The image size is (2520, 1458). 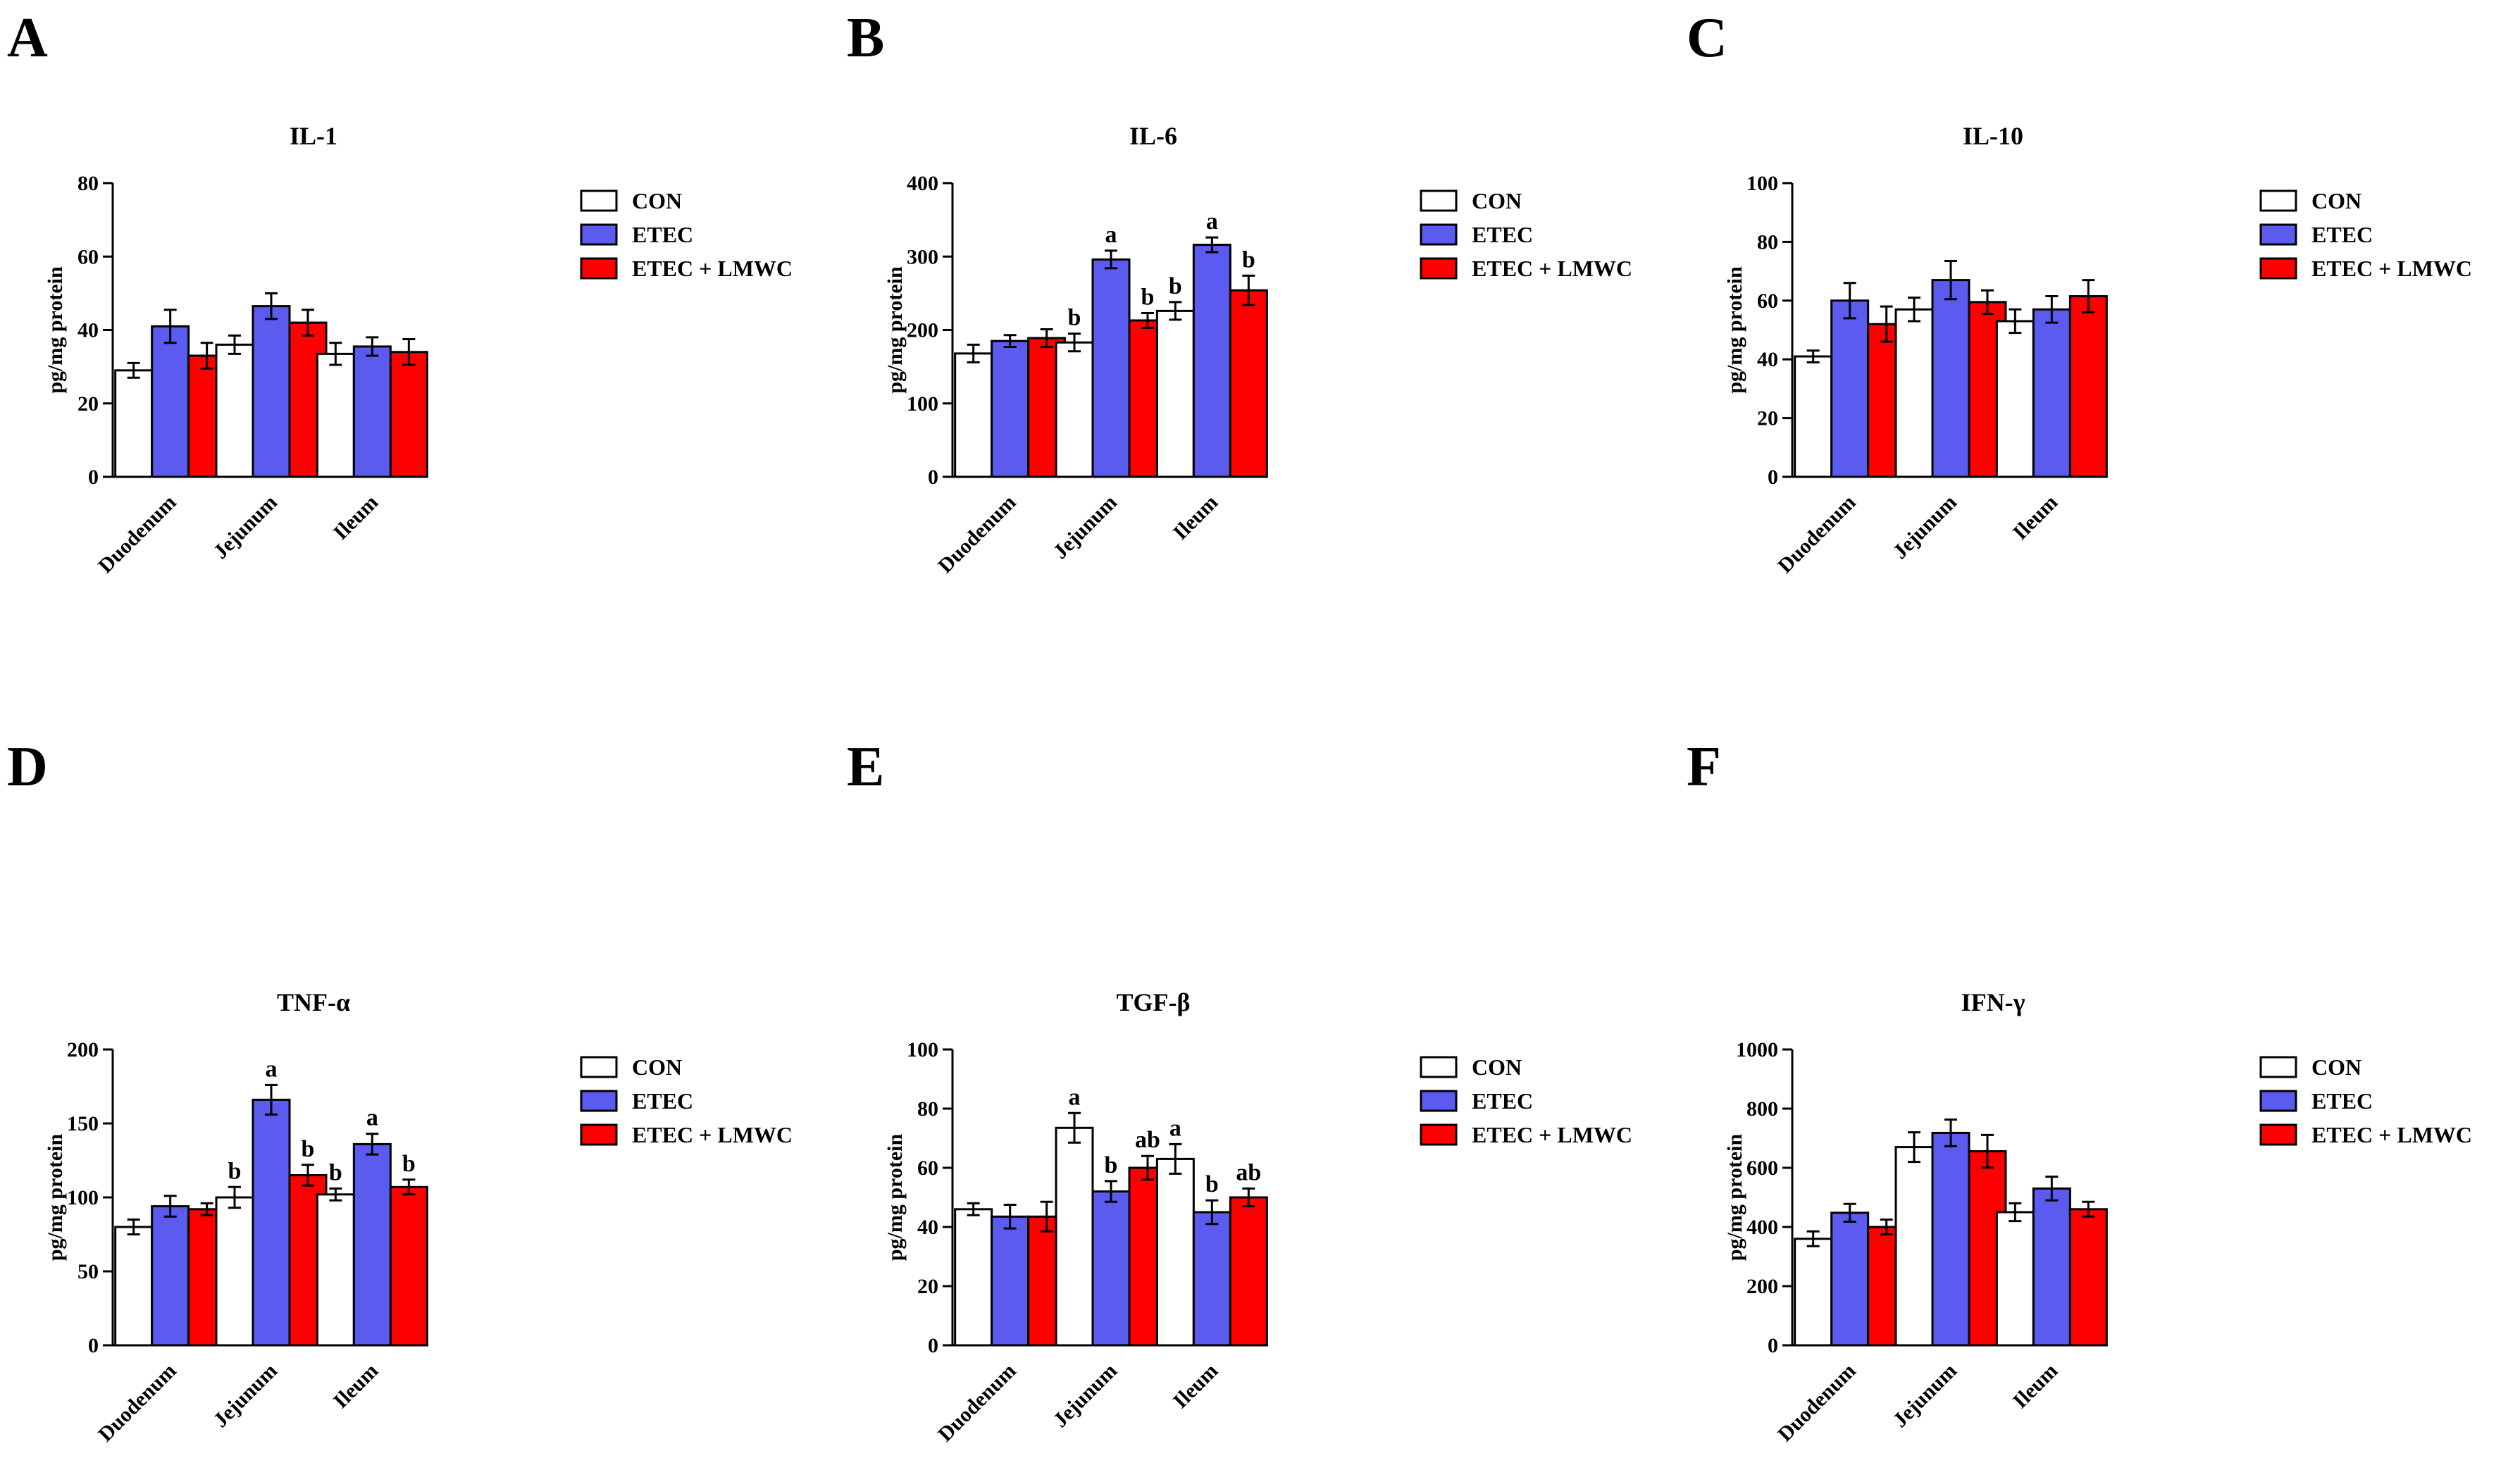 What do you see at coordinates (1762, 1109) in the screenshot?
I see `y-tick-label: 800` at bounding box center [1762, 1109].